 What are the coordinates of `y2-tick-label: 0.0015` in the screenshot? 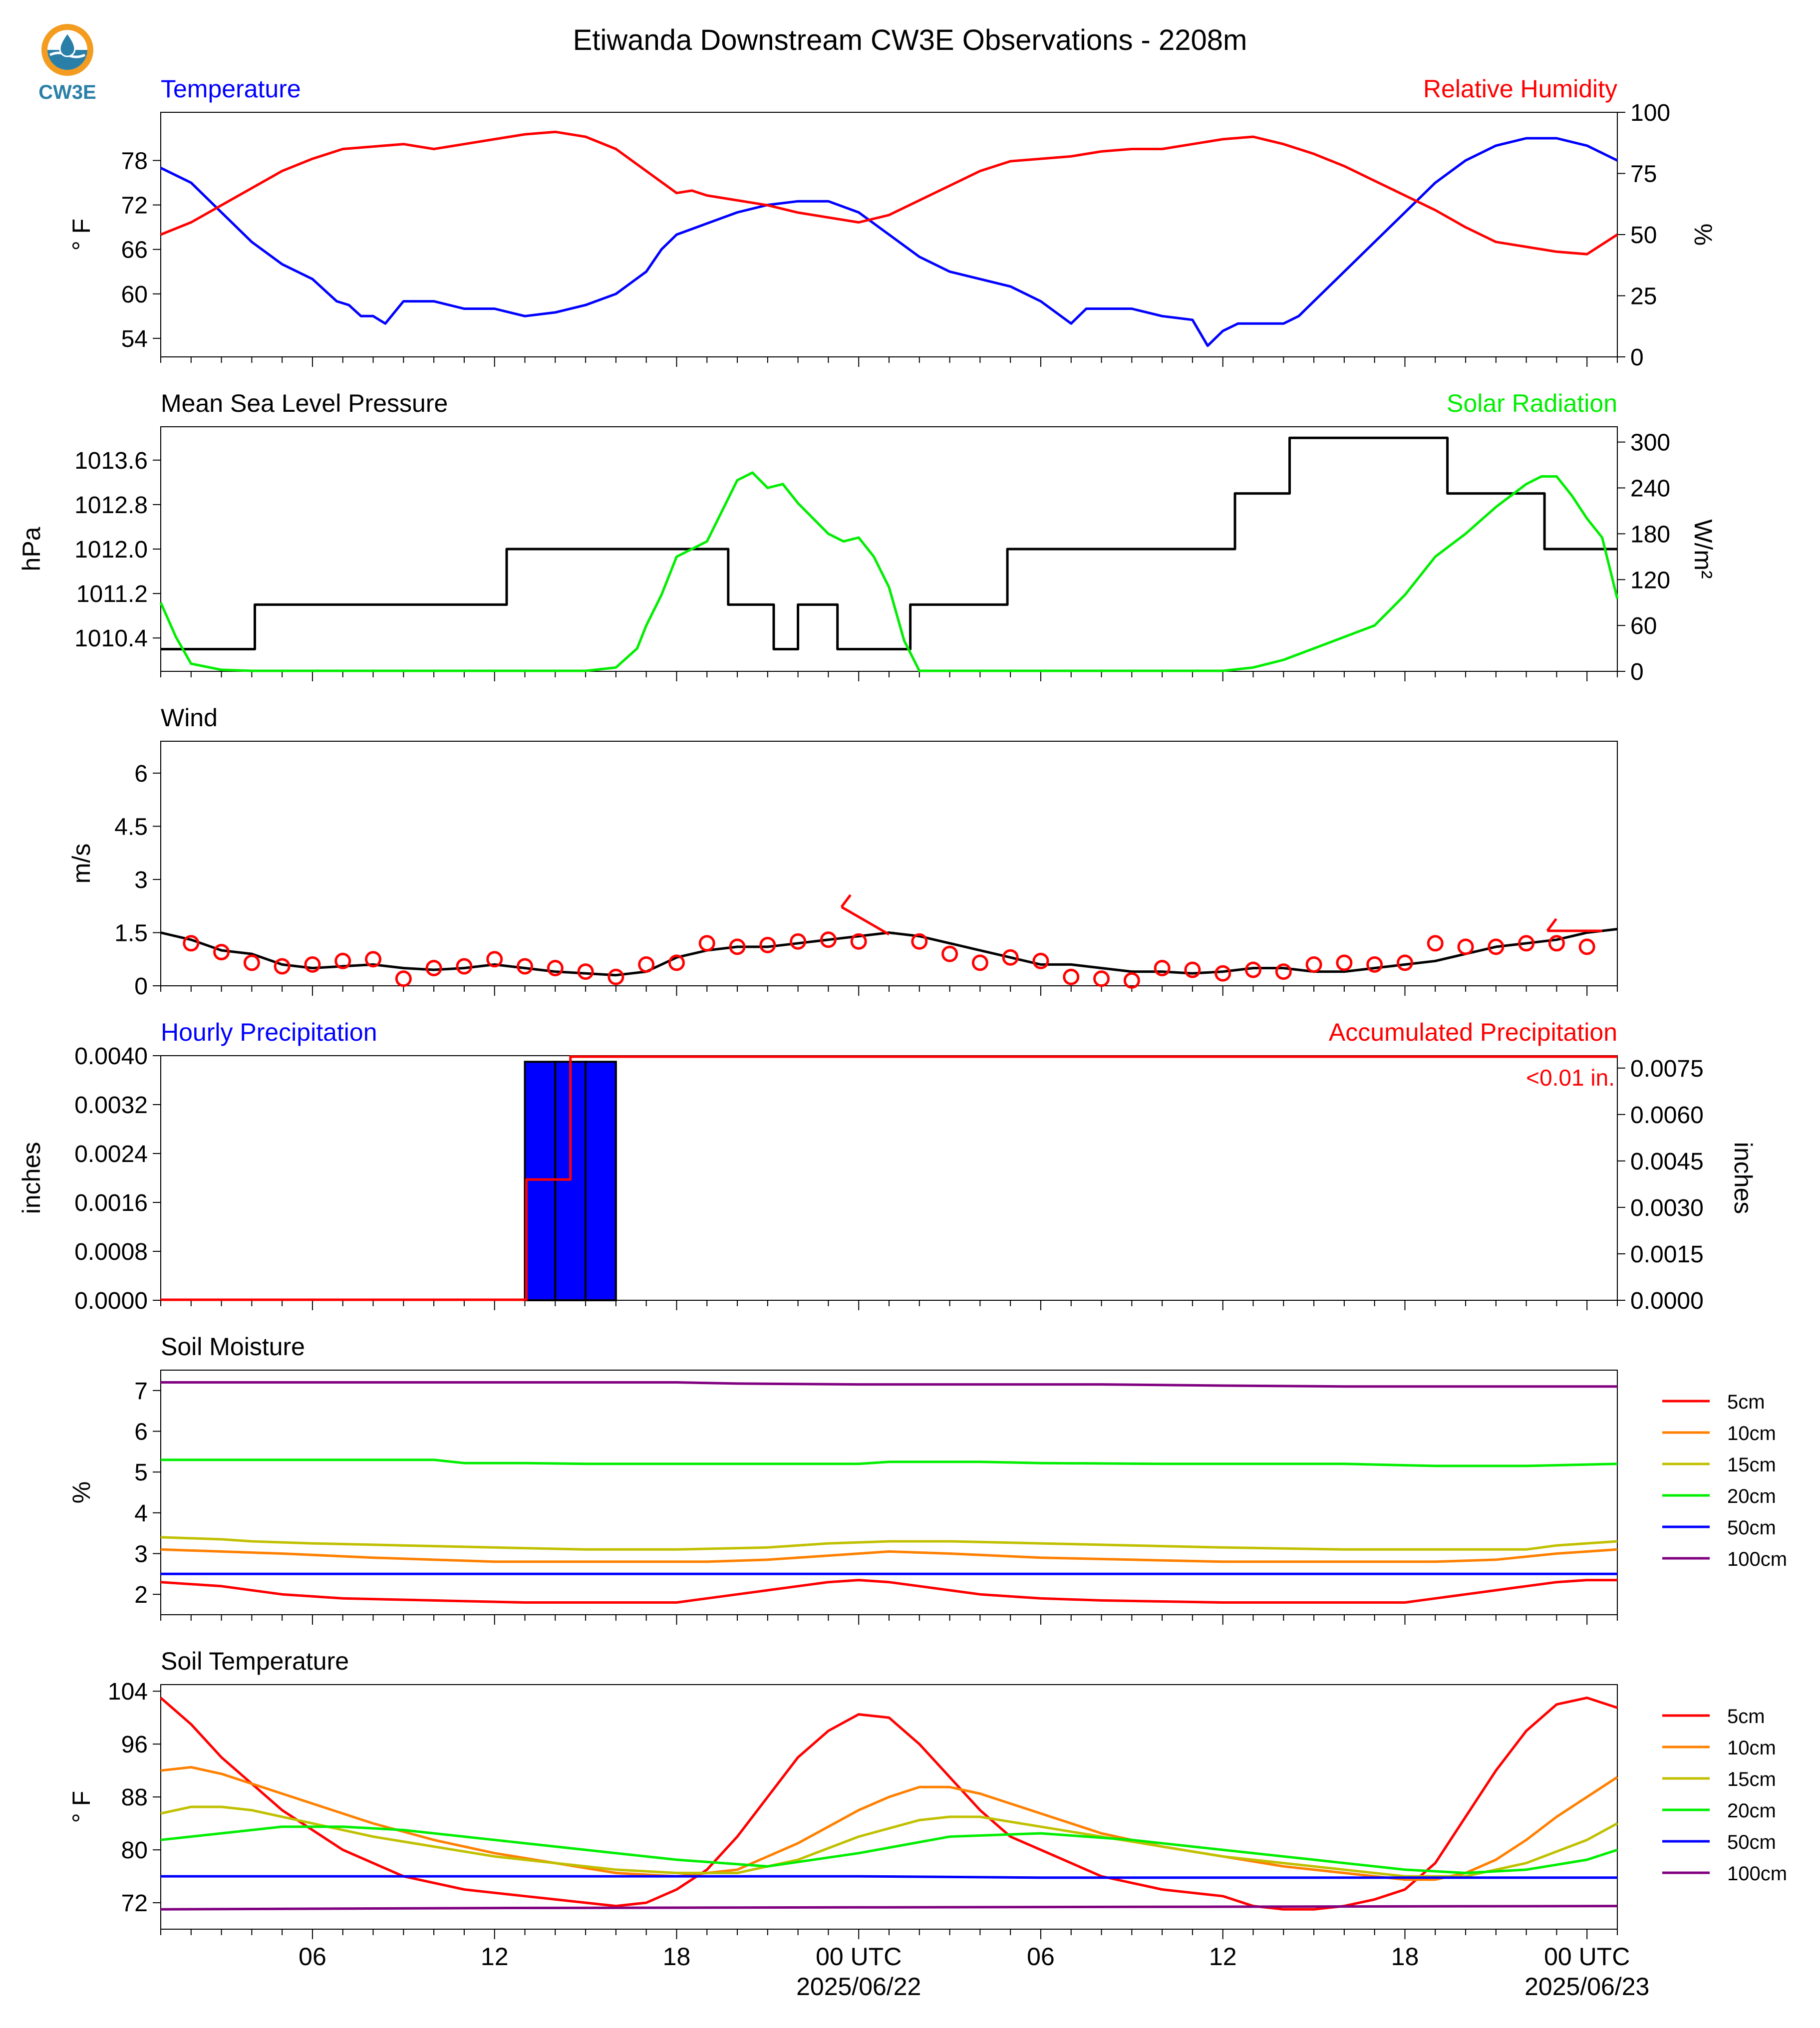 It's located at (1667, 1254).